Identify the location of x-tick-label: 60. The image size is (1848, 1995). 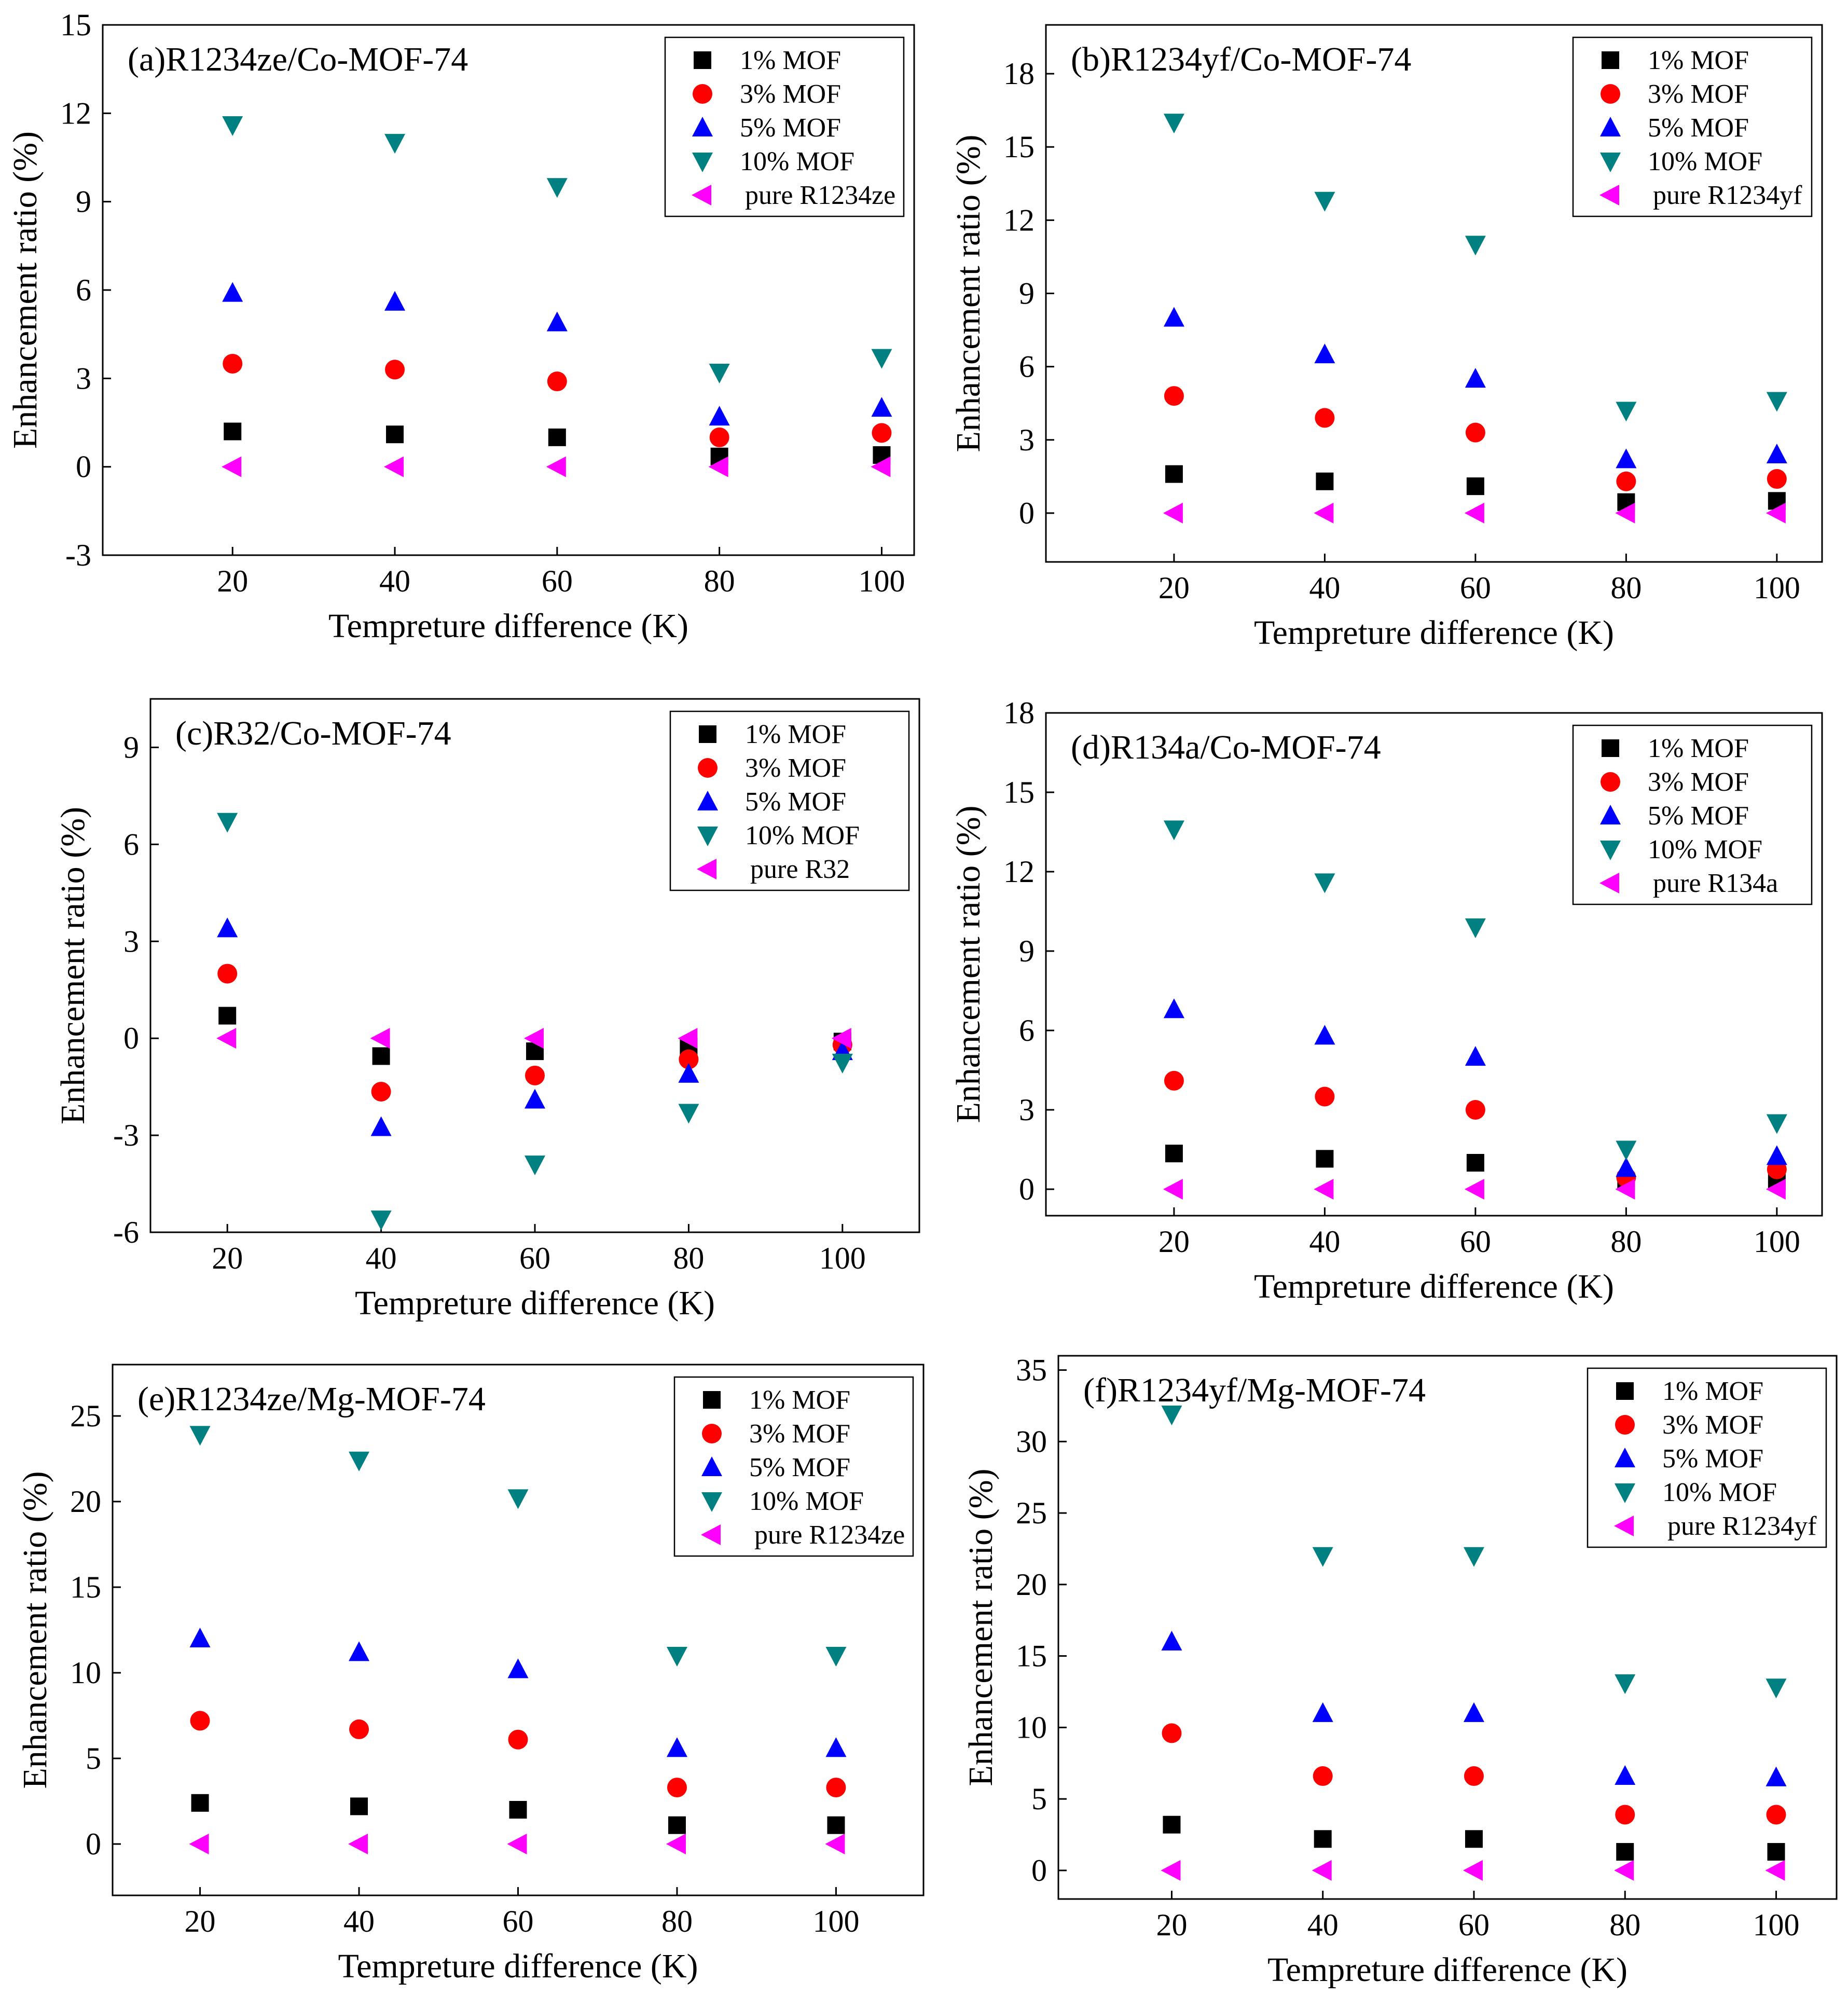
(1475, 1241).